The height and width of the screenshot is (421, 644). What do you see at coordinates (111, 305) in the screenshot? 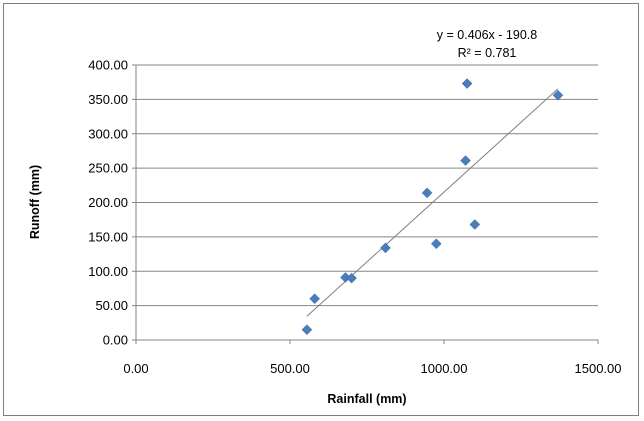
I see `y-tick-label-1: 50.00` at bounding box center [111, 305].